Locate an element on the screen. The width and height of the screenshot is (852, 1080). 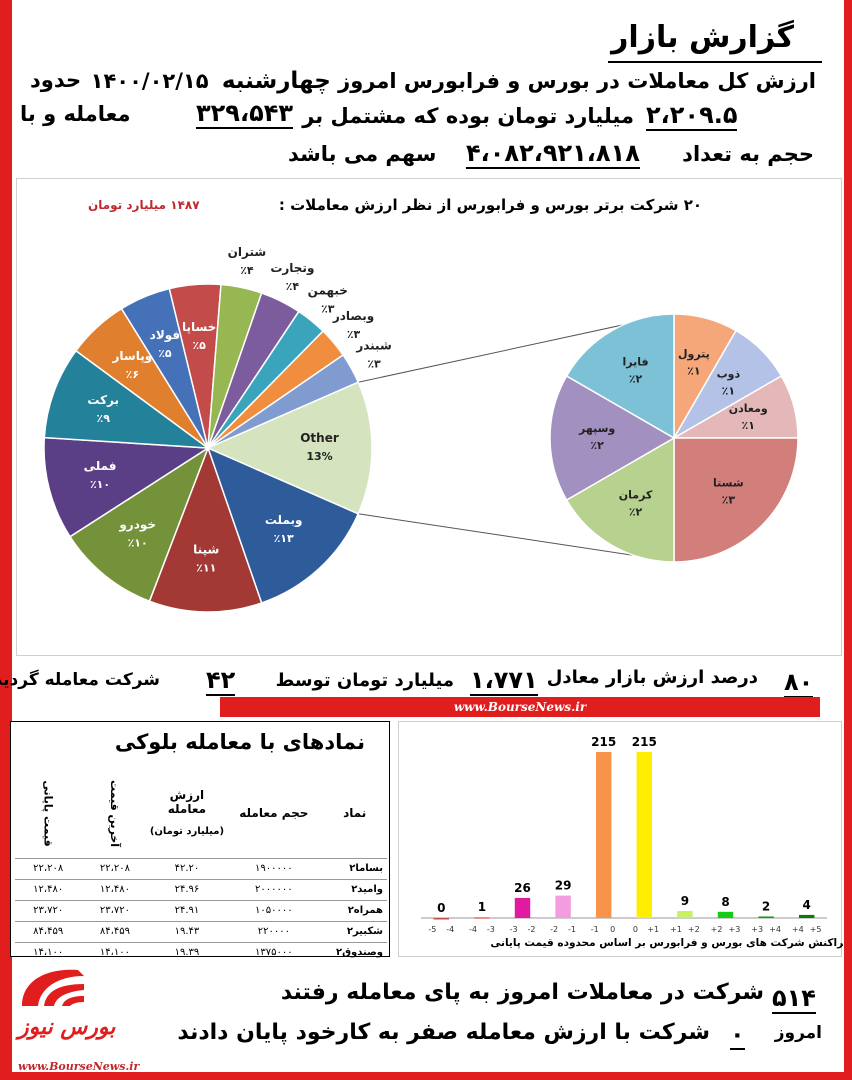
cell-volume: ۲۲۰۰۰۰ is located at coordinates (274, 931).